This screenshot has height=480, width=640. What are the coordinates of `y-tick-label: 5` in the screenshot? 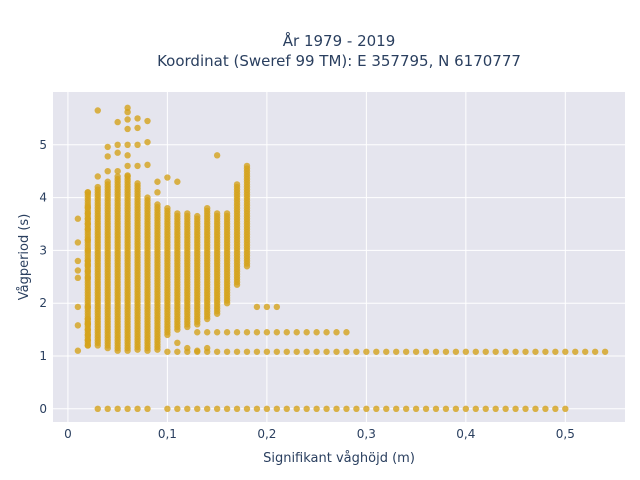 It's located at (43, 145).